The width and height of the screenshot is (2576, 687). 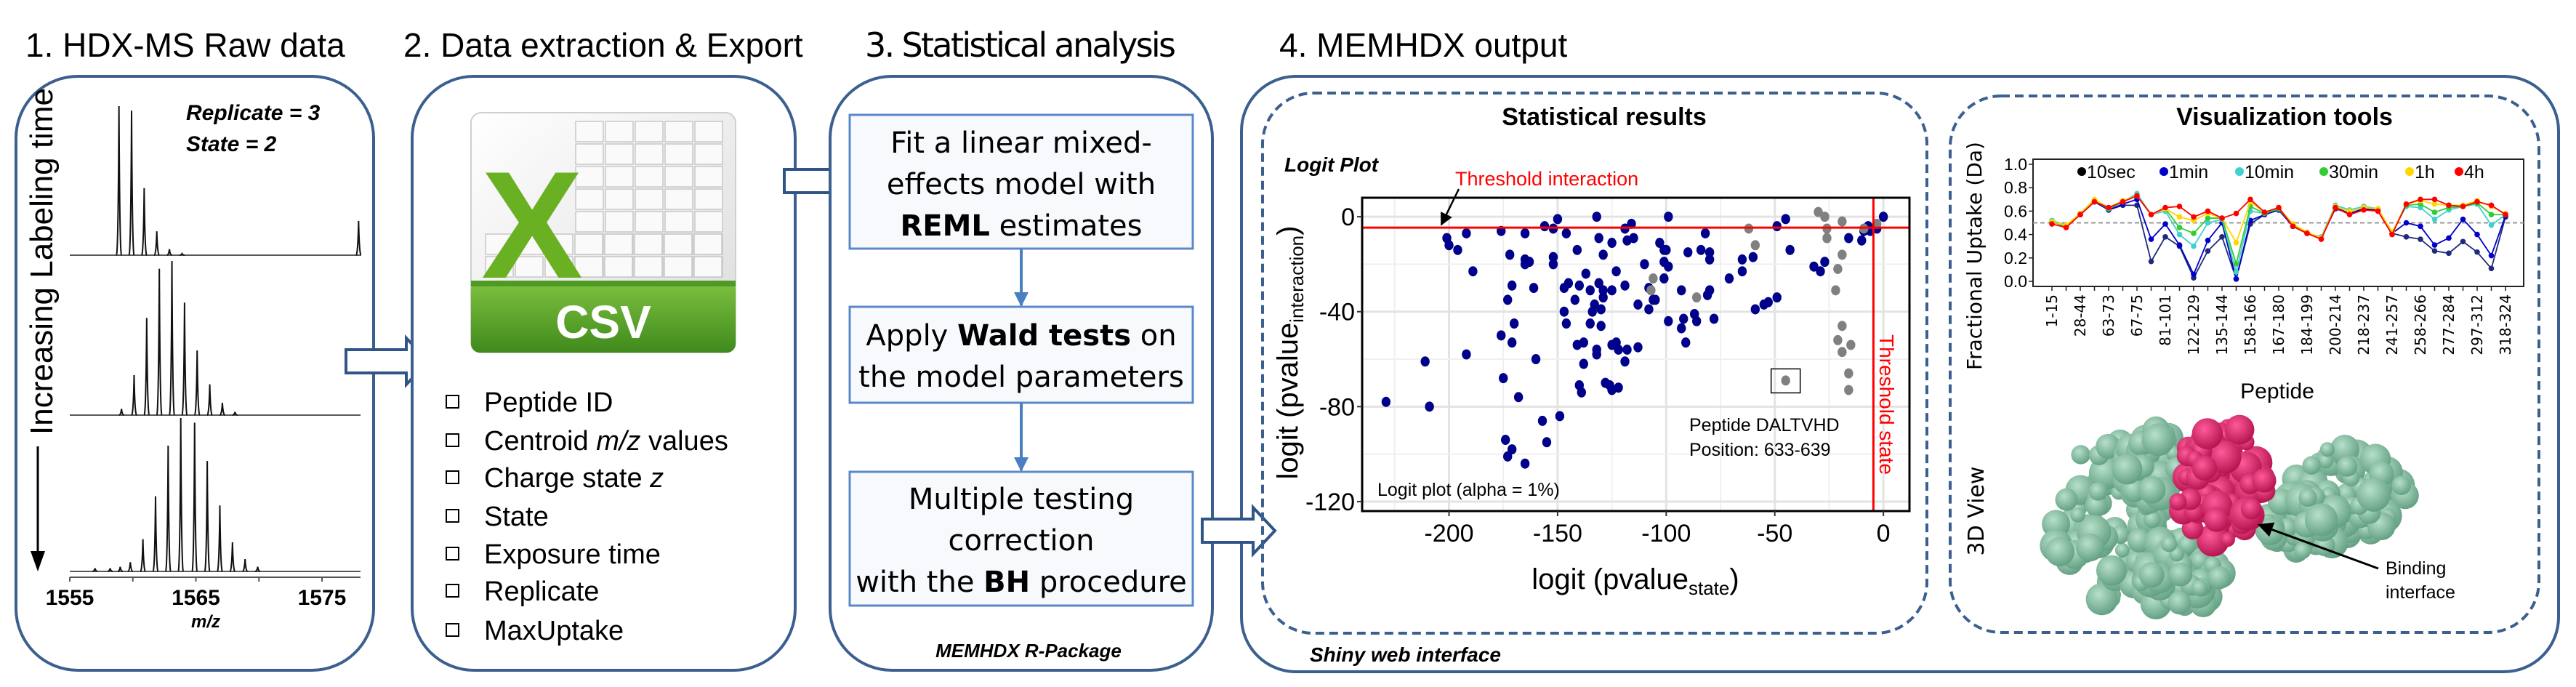 I want to click on logit-plot: -200 -150 -100 -50 0 0 -40 -80 -120, so click(x=1608, y=371).